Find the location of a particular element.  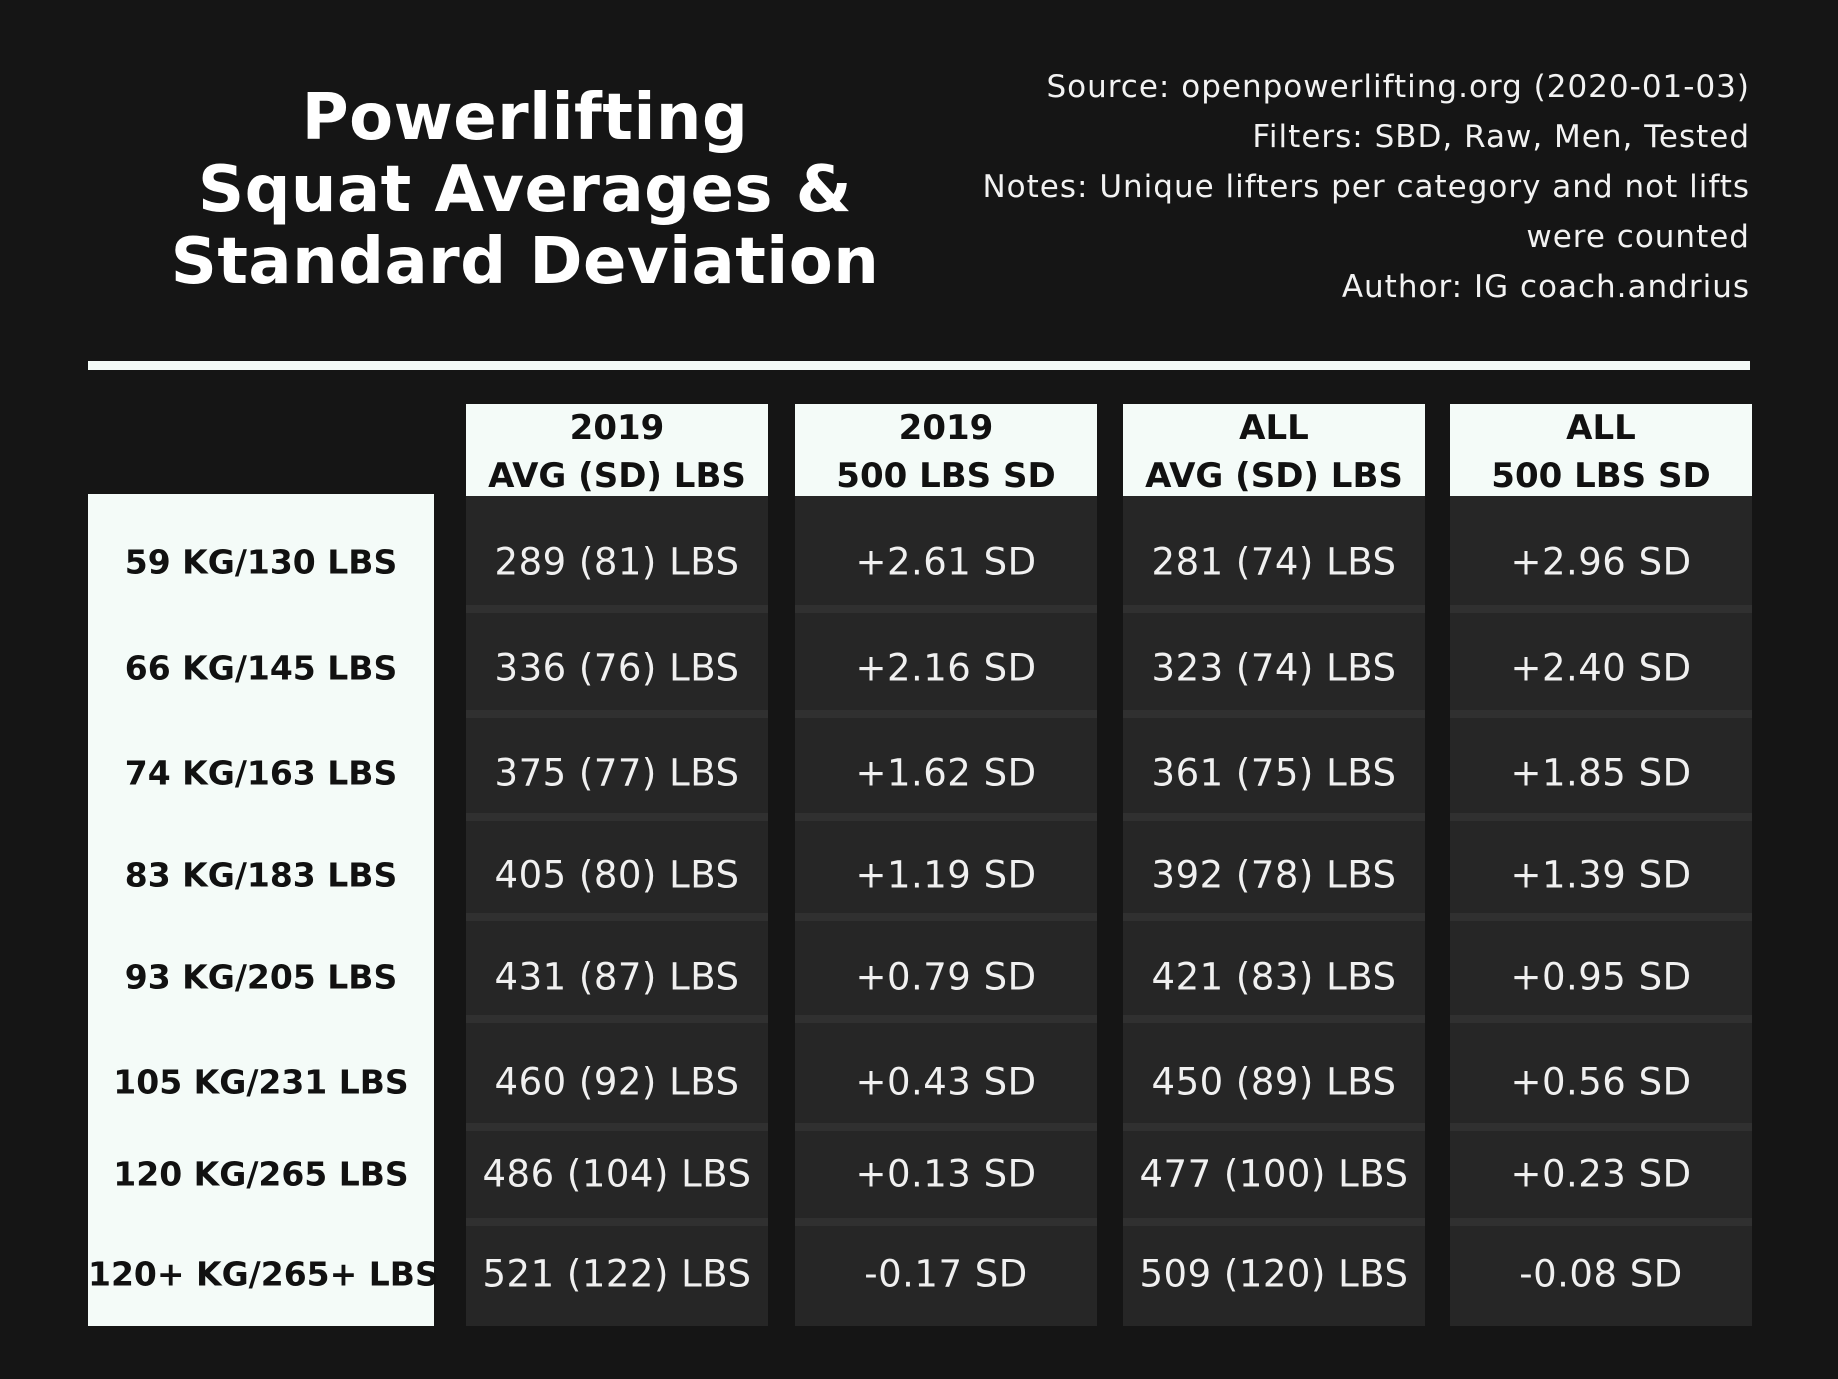

table-cell: +2.40 SD is located at coordinates (1601, 668).